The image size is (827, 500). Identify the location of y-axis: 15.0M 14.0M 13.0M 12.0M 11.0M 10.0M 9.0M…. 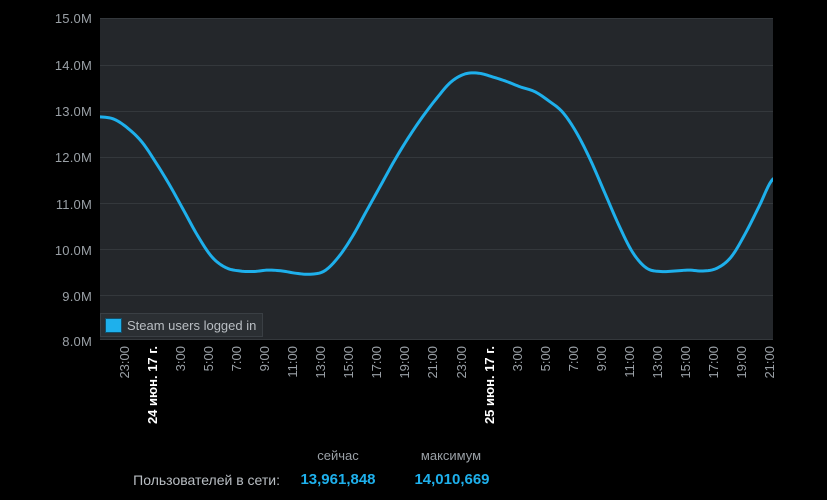
(46, 180).